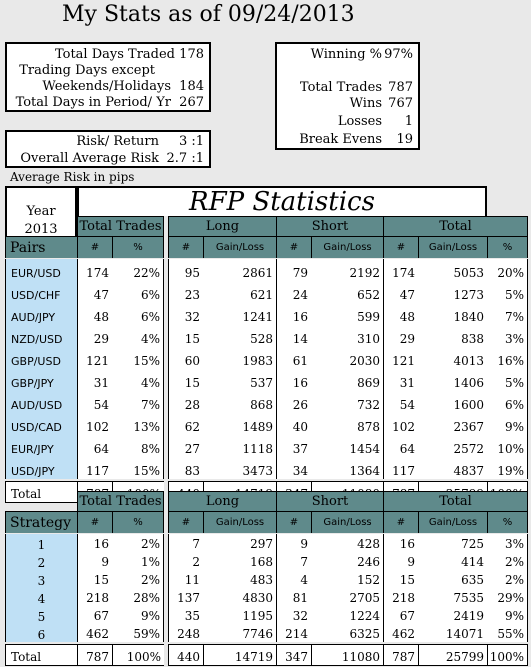 The image size is (531, 667). I want to click on trading-days-label-line1: Trading Days except, so click(87, 70).